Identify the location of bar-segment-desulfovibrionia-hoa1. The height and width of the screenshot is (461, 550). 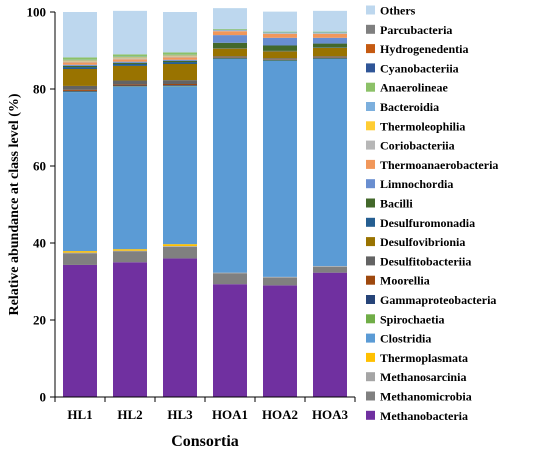
(230, 53).